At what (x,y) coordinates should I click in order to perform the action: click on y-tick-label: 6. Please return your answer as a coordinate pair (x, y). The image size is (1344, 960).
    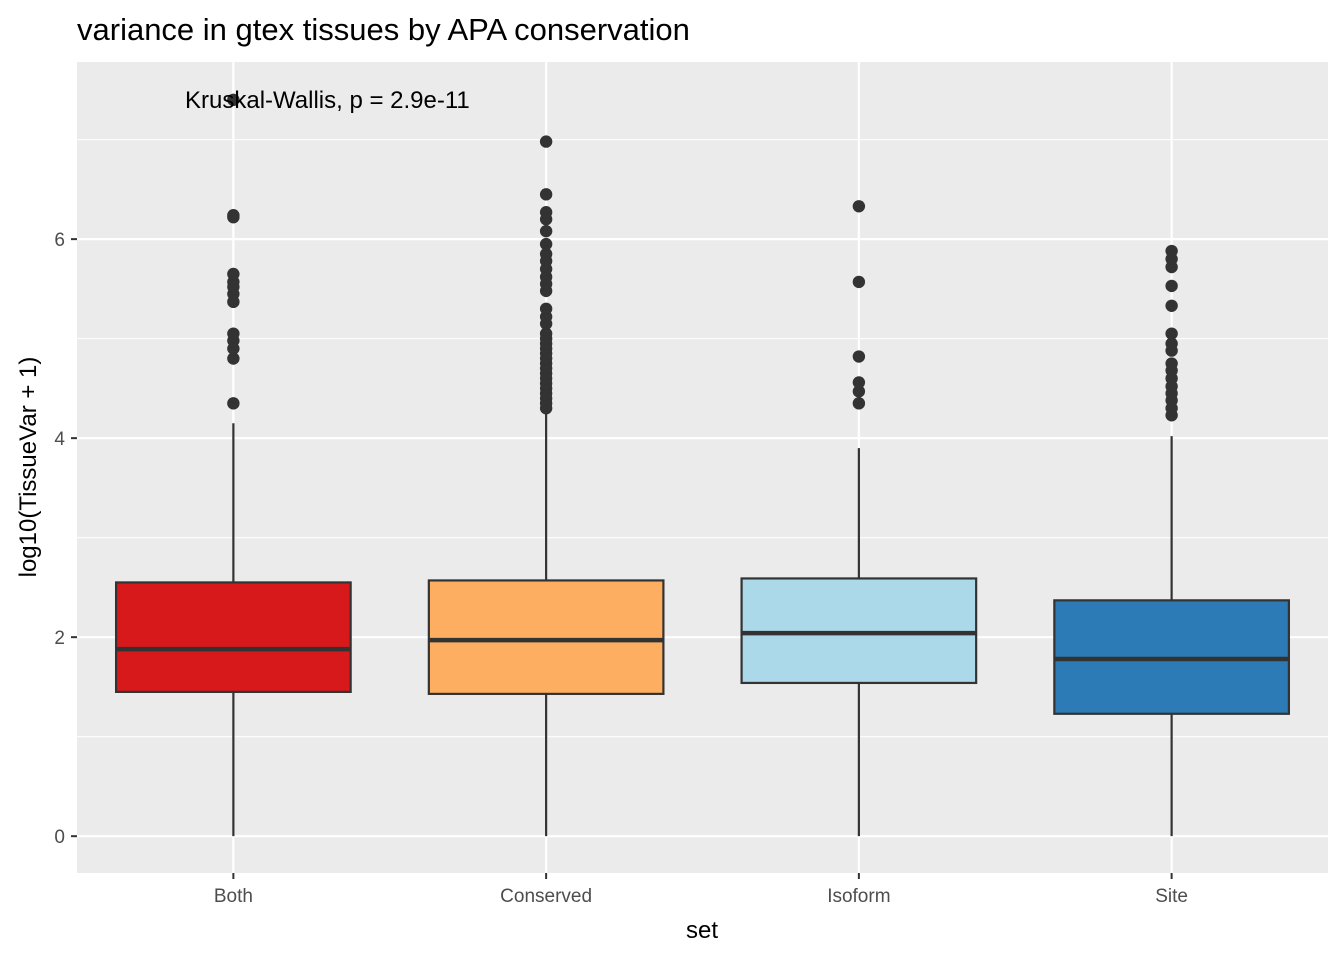
    Looking at the image, I should click on (59, 240).